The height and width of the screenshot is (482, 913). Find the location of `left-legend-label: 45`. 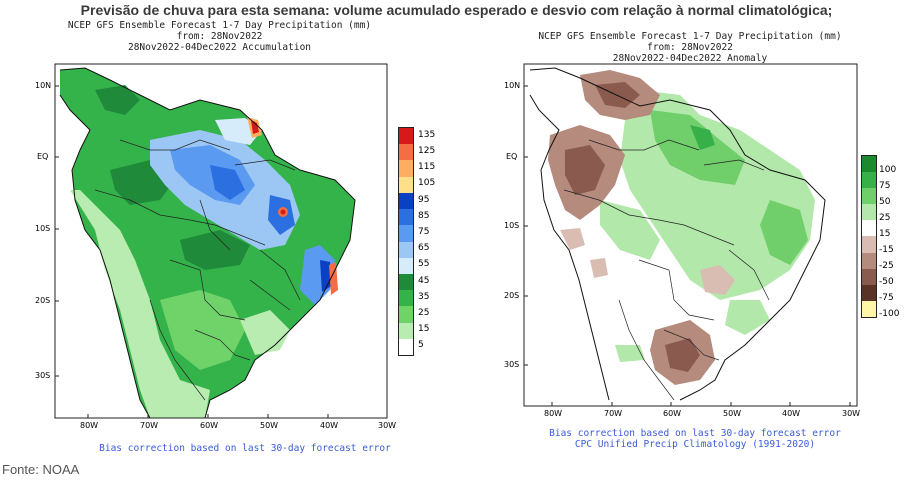

left-legend-label: 45 is located at coordinates (424, 281).